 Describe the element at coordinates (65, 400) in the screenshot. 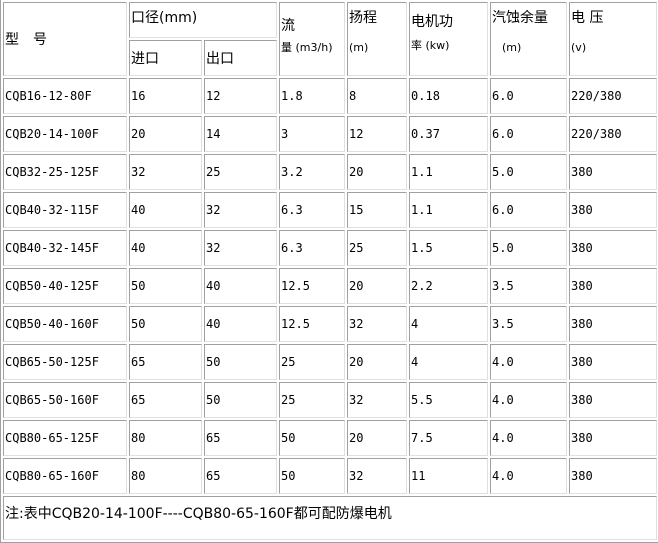

I see `cell-model: CQB65-50-160F` at that location.